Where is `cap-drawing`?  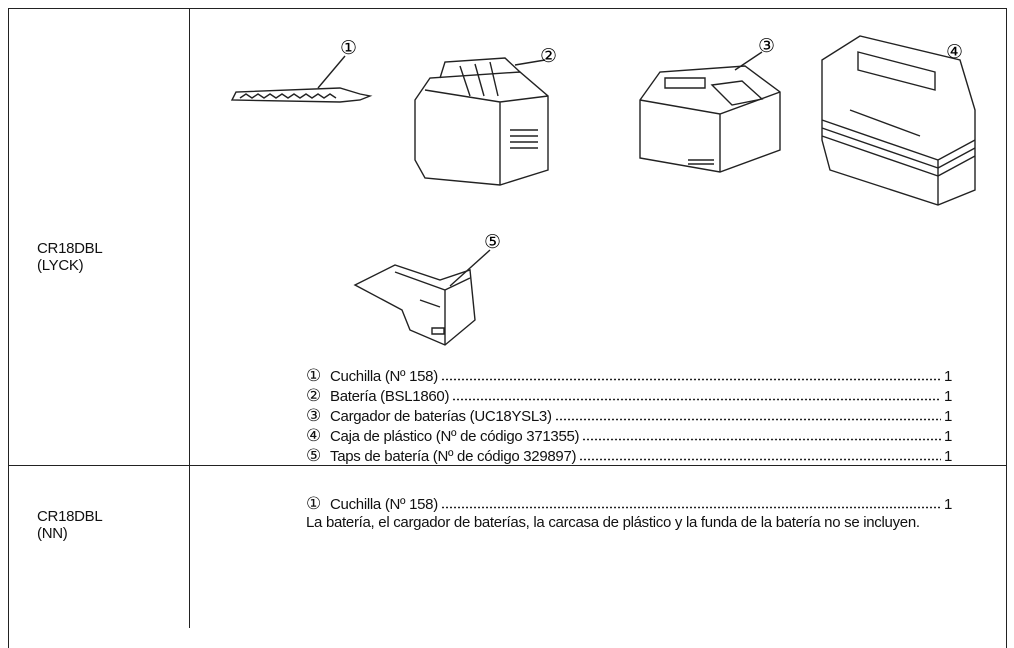
cap-drawing is located at coordinates (422, 297).